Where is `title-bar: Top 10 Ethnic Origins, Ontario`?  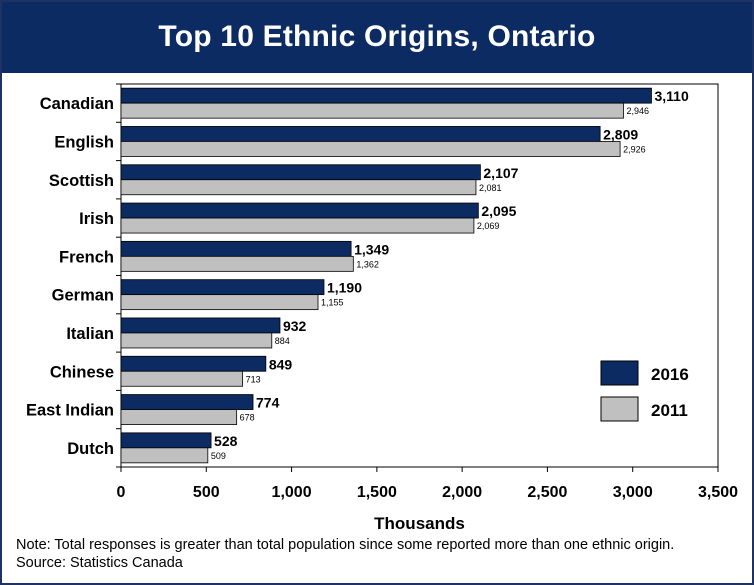
title-bar: Top 10 Ethnic Origins, Ontario is located at coordinates (377, 37).